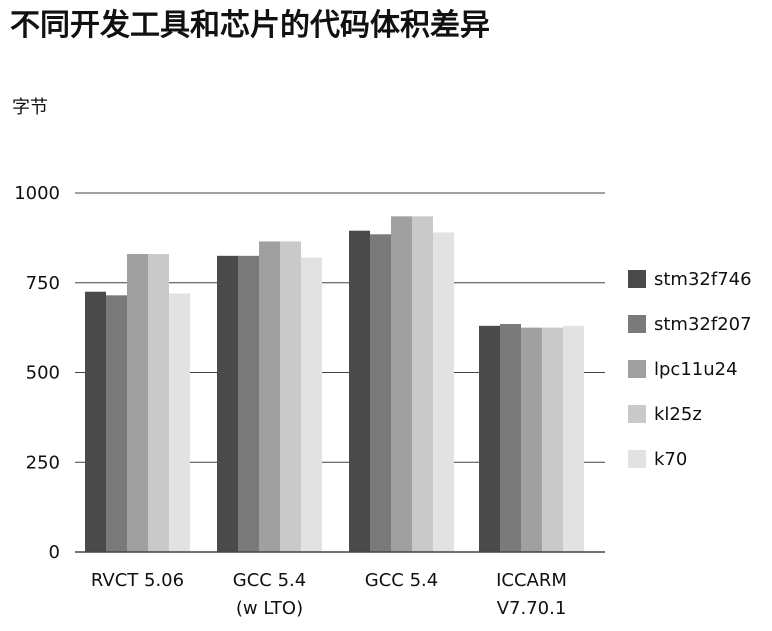 The height and width of the screenshot is (631, 772). Describe the element at coordinates (30, 107) in the screenshot. I see `y-axis-label: 字节` at that location.